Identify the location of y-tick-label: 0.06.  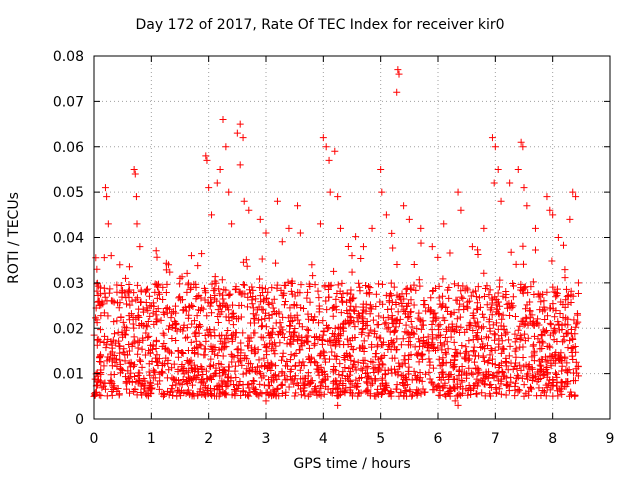
(68, 148).